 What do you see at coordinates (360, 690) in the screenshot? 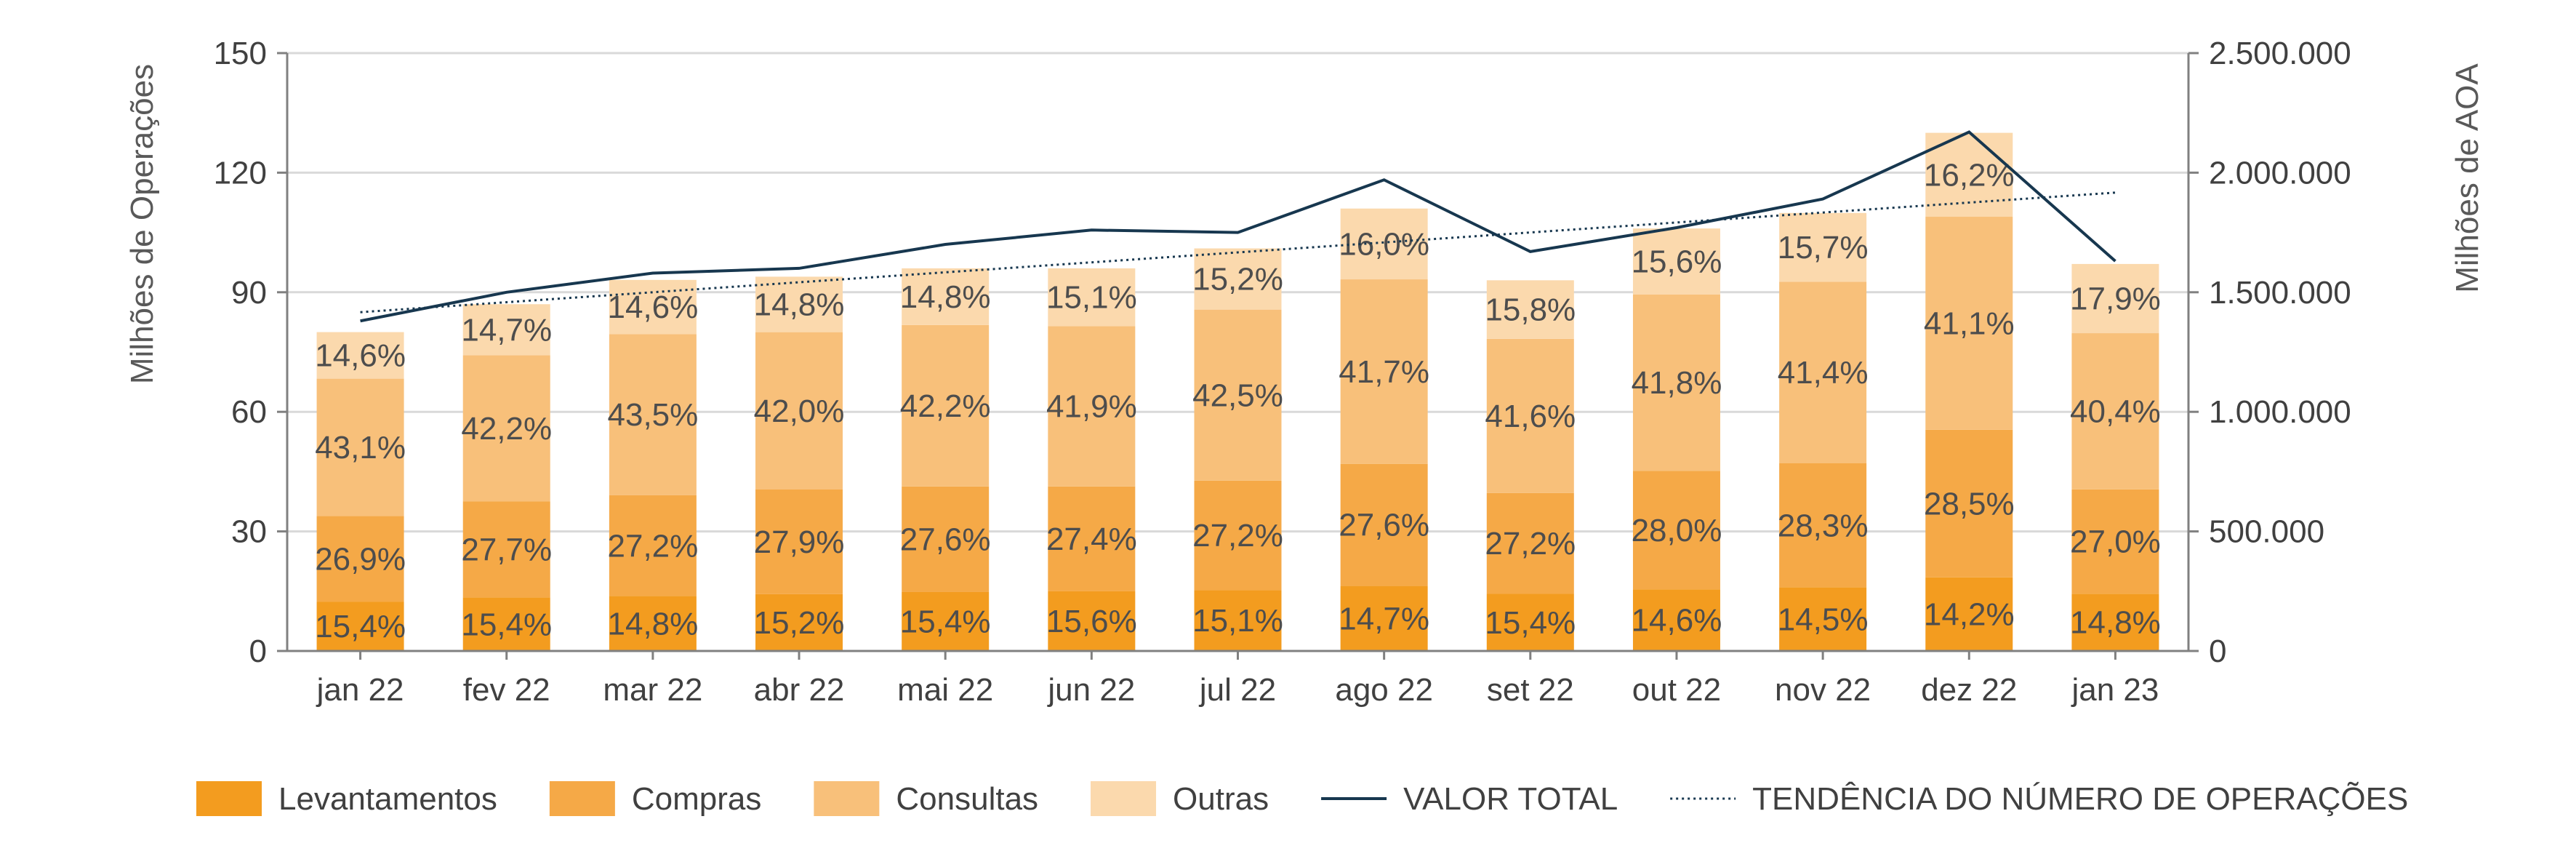
I see `x-tick-label: jan 22` at bounding box center [360, 690].